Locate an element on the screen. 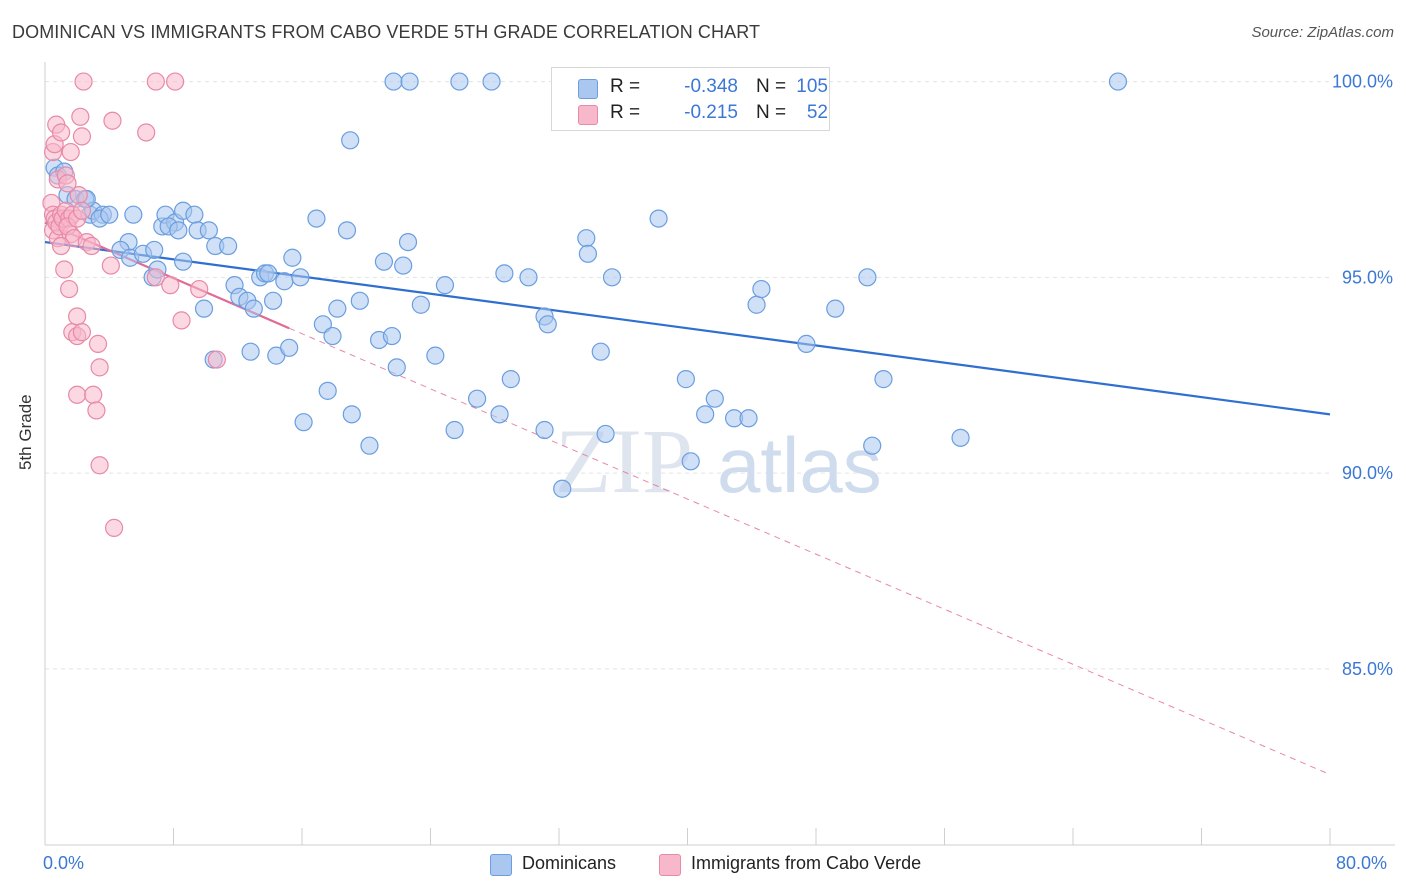 The width and height of the screenshot is (1406, 892). bottom-legend-swatch-pink is located at coordinates (670, 865).